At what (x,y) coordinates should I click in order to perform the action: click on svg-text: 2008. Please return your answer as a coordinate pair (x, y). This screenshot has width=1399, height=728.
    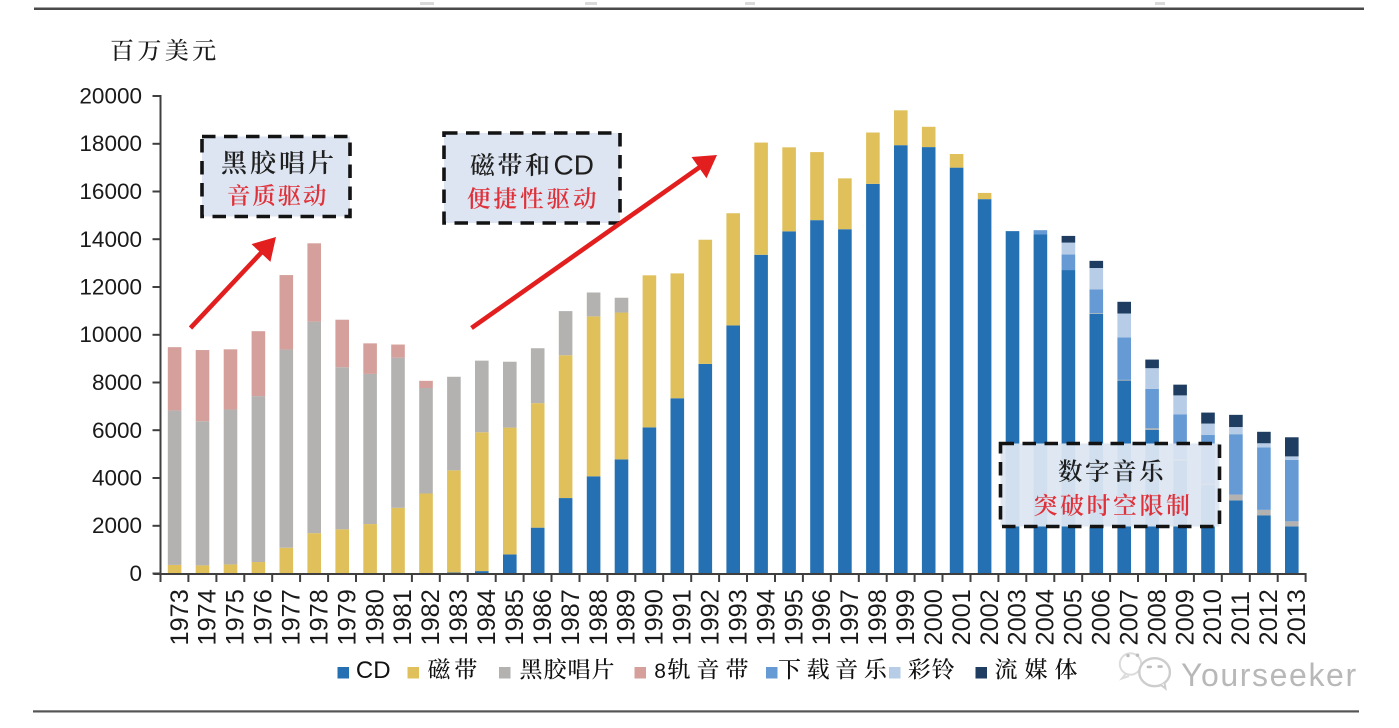
    Looking at the image, I should click on (1157, 617).